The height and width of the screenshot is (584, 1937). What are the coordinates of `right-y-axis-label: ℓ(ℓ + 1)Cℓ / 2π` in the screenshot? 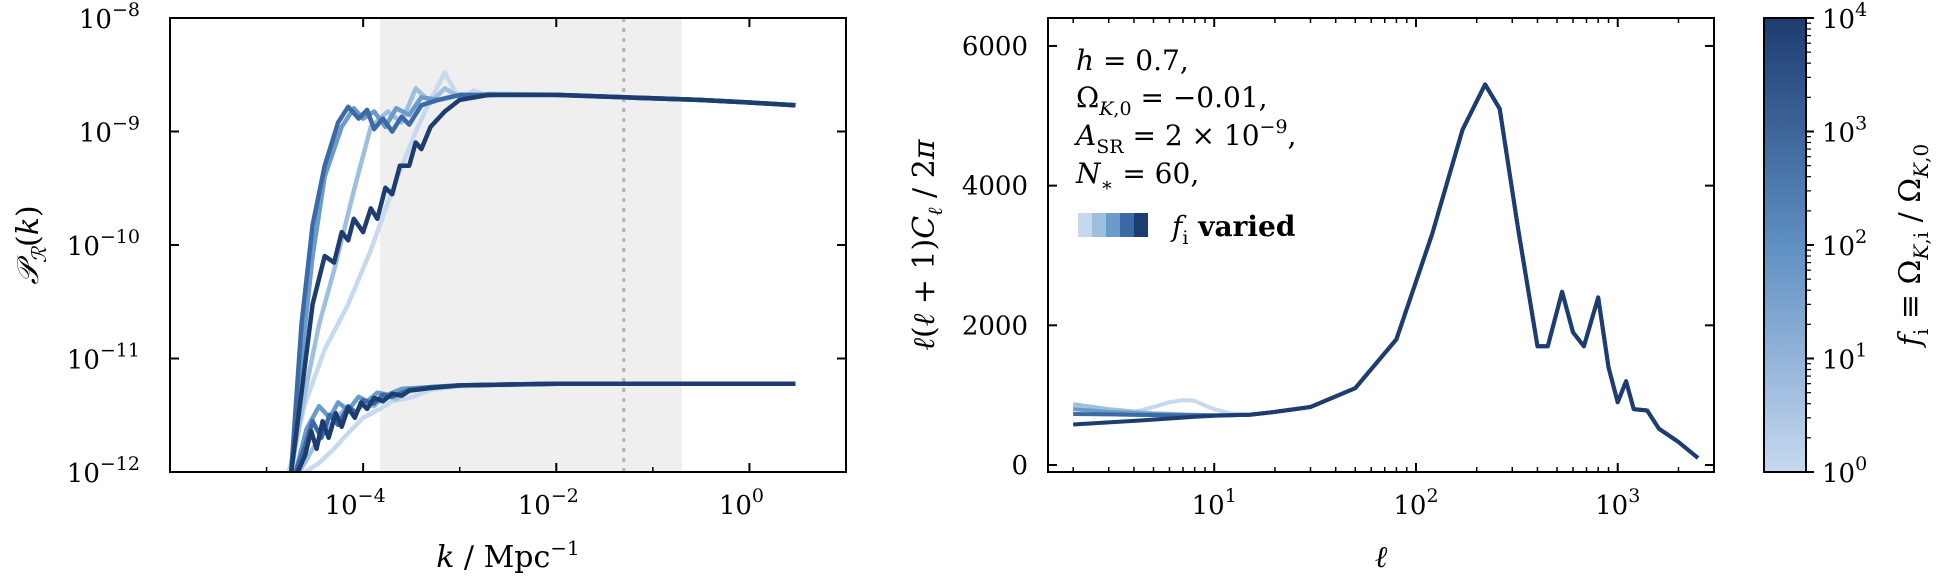 It's located at (927, 244).